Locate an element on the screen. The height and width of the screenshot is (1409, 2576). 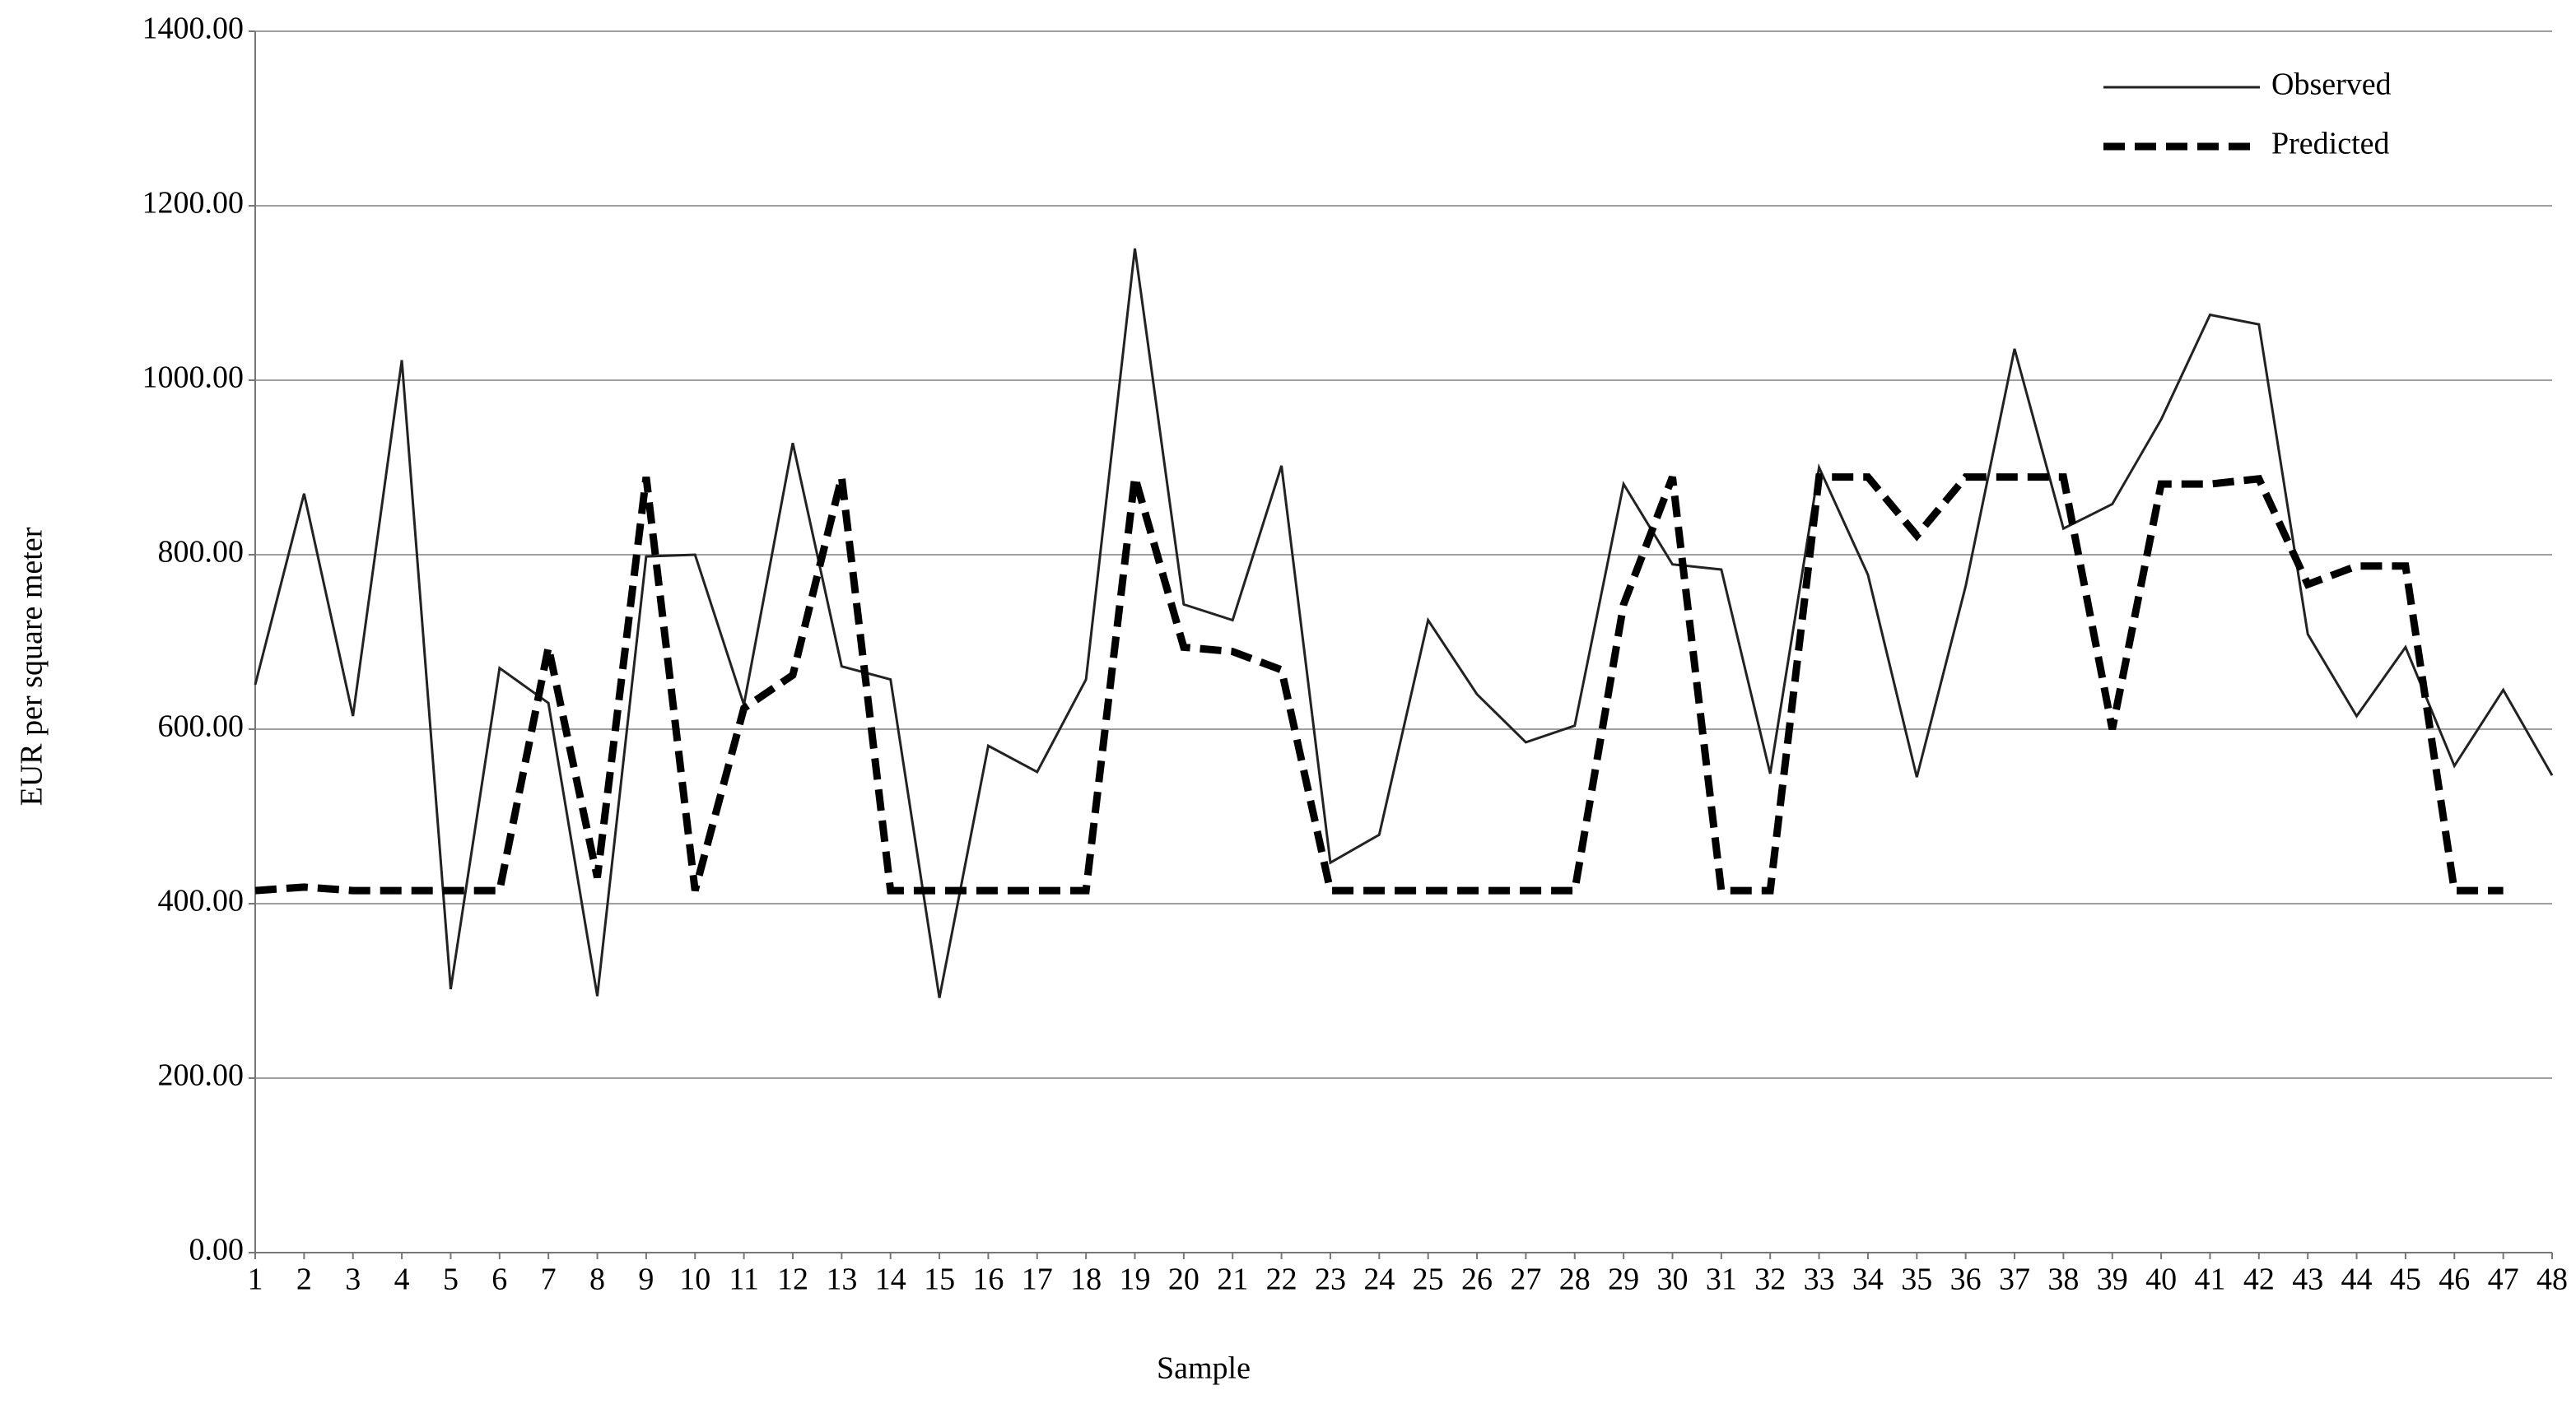
x-tick-label: 15 is located at coordinates (939, 1280).